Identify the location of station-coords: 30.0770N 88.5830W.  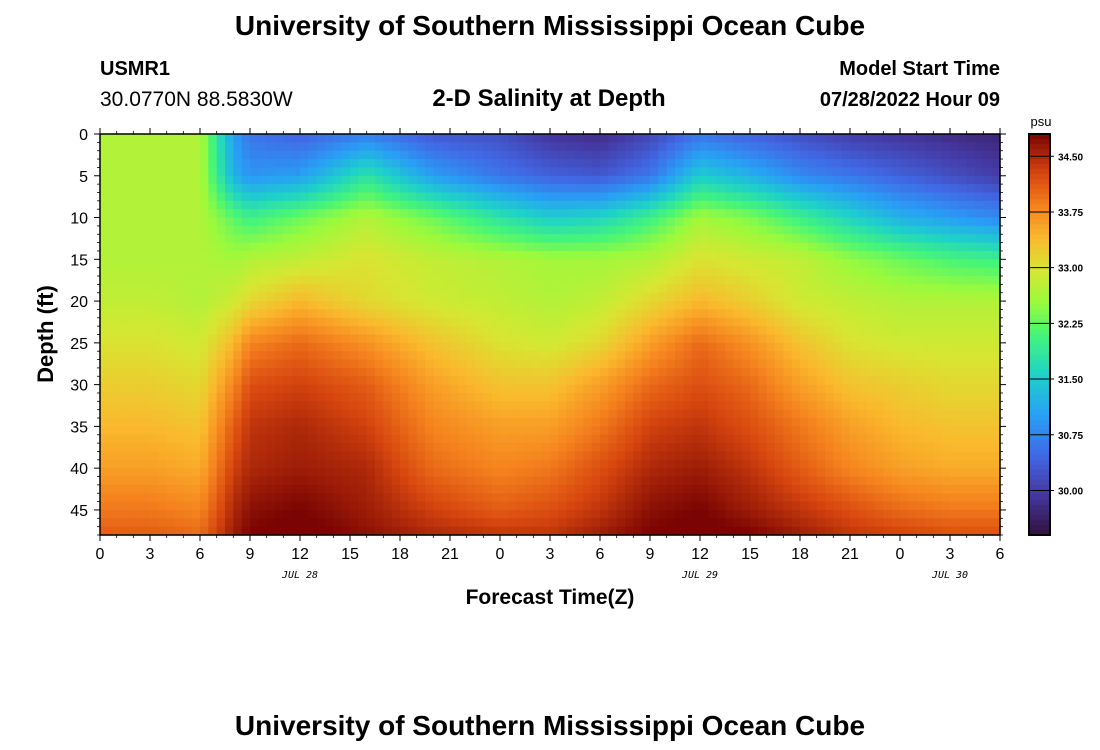
(196, 99).